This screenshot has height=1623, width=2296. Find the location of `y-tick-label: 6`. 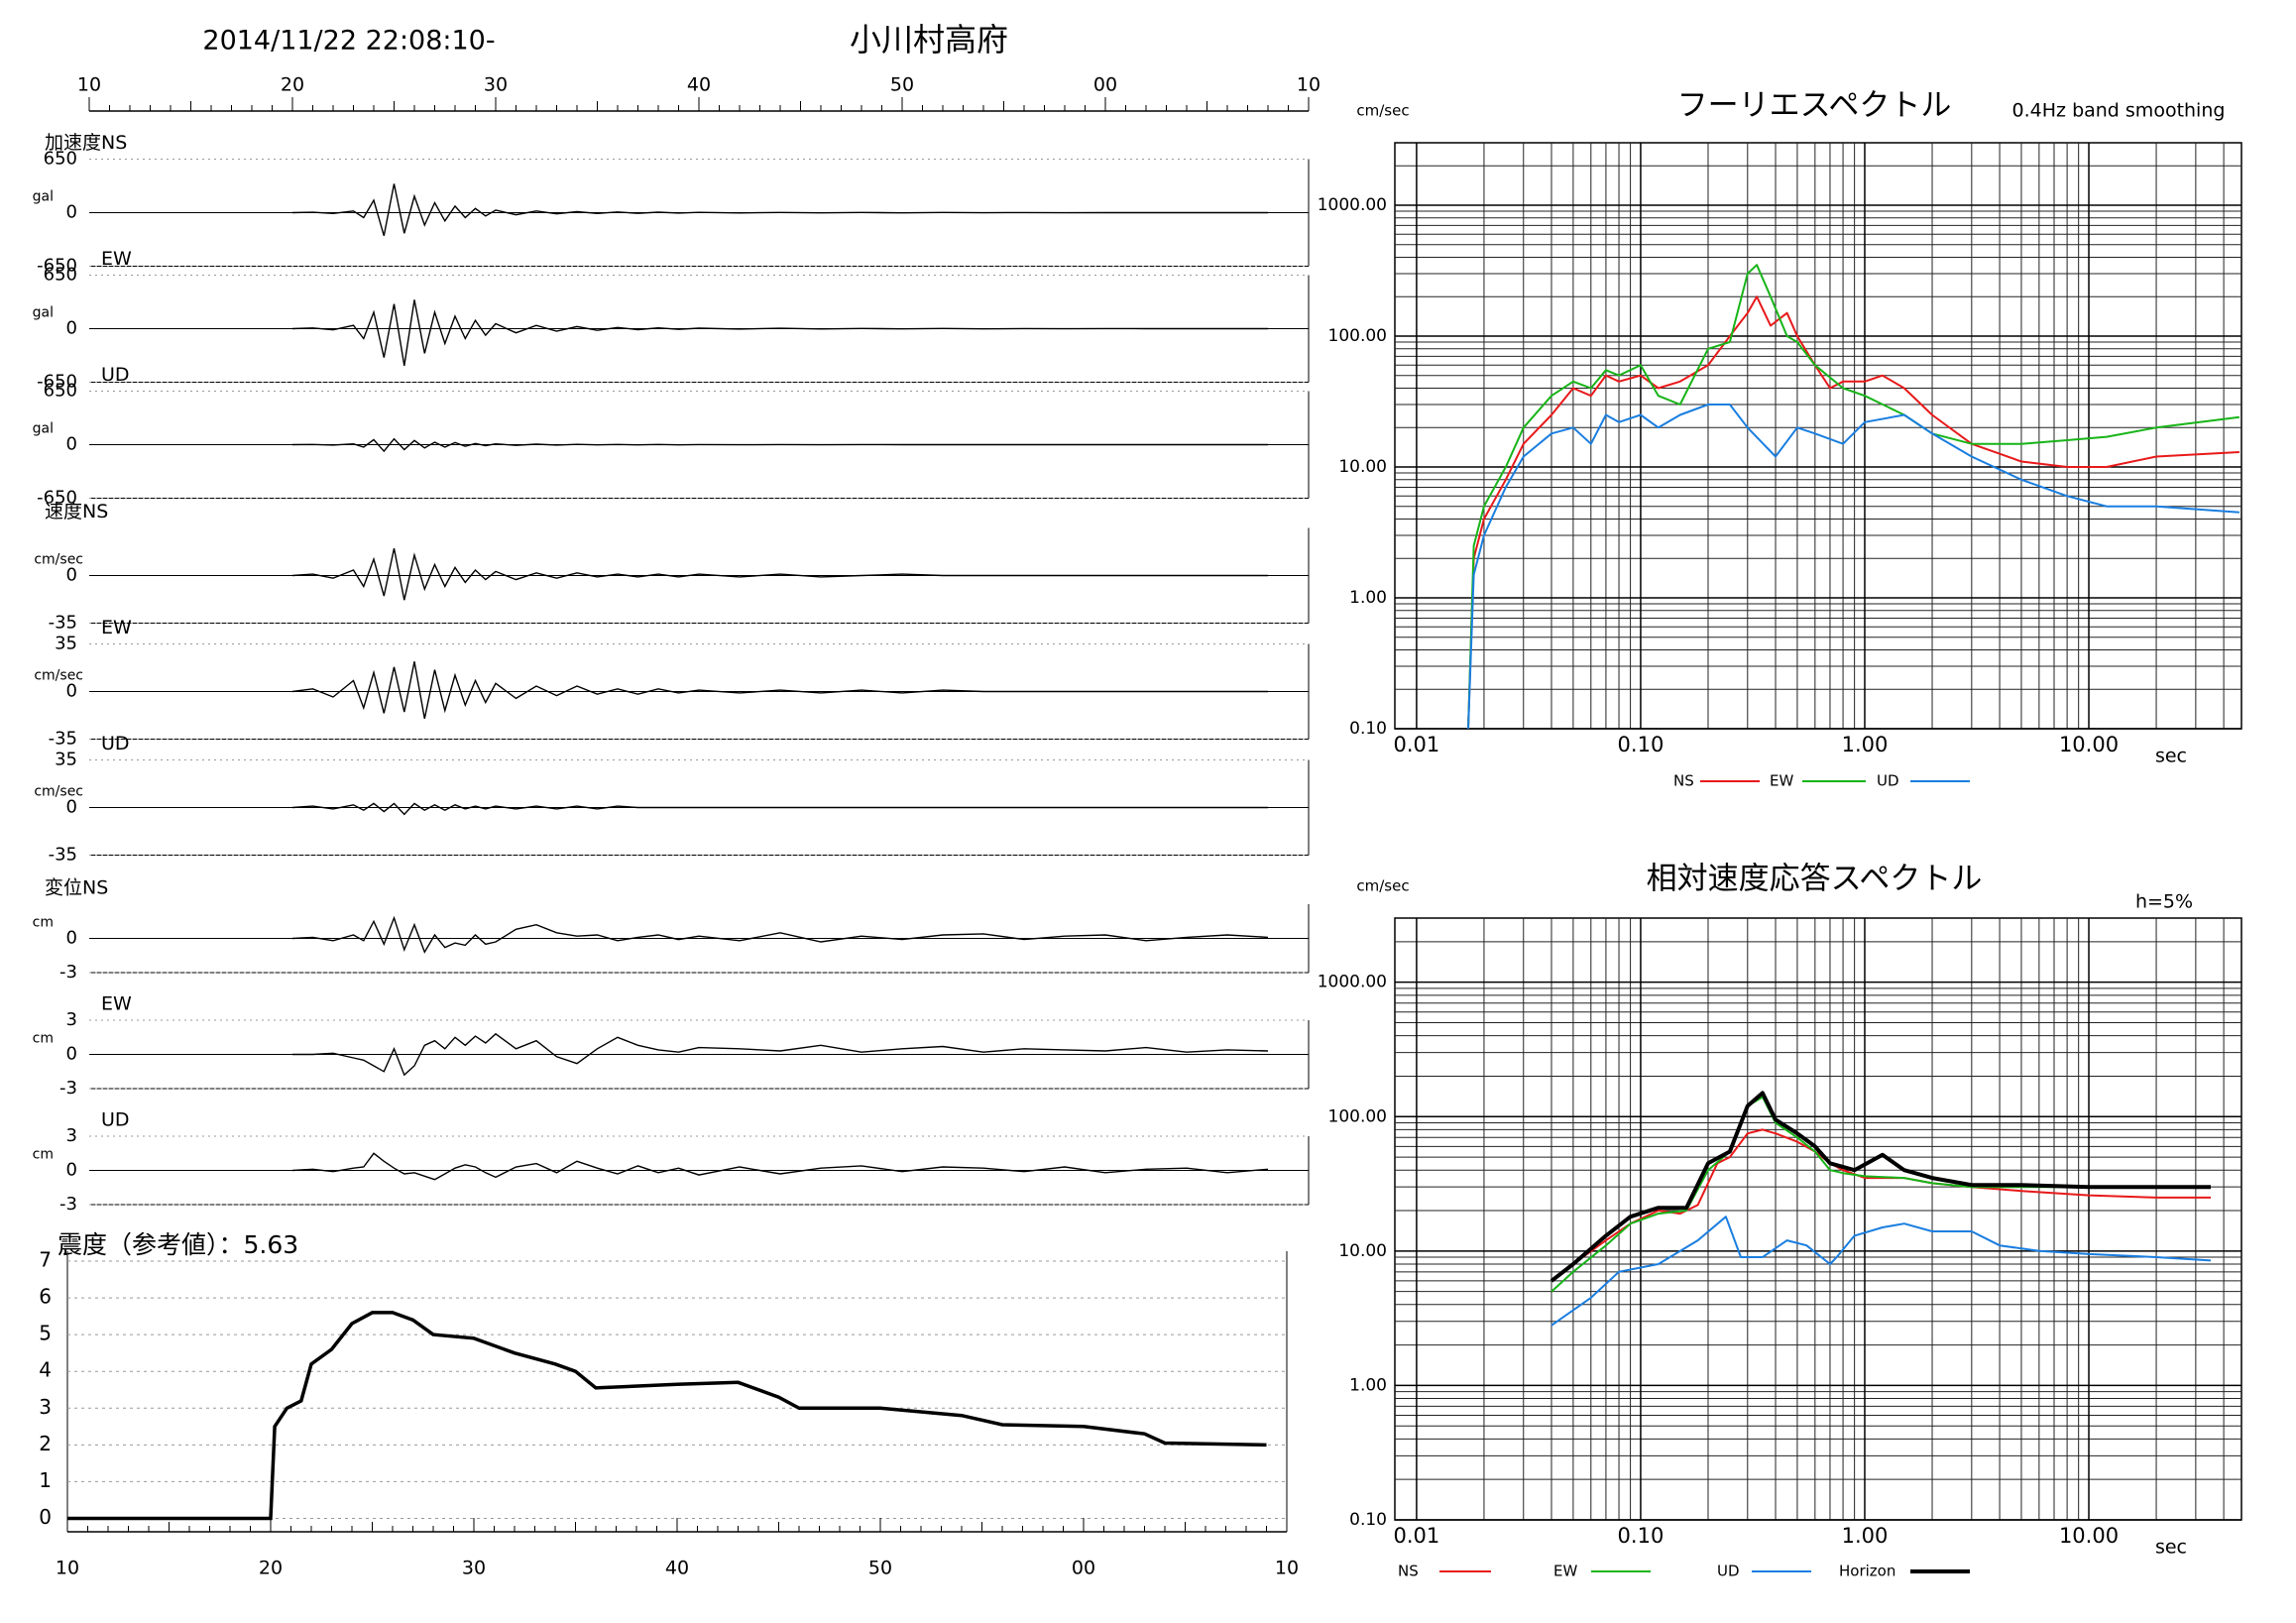

y-tick-label: 6 is located at coordinates (46, 1297).